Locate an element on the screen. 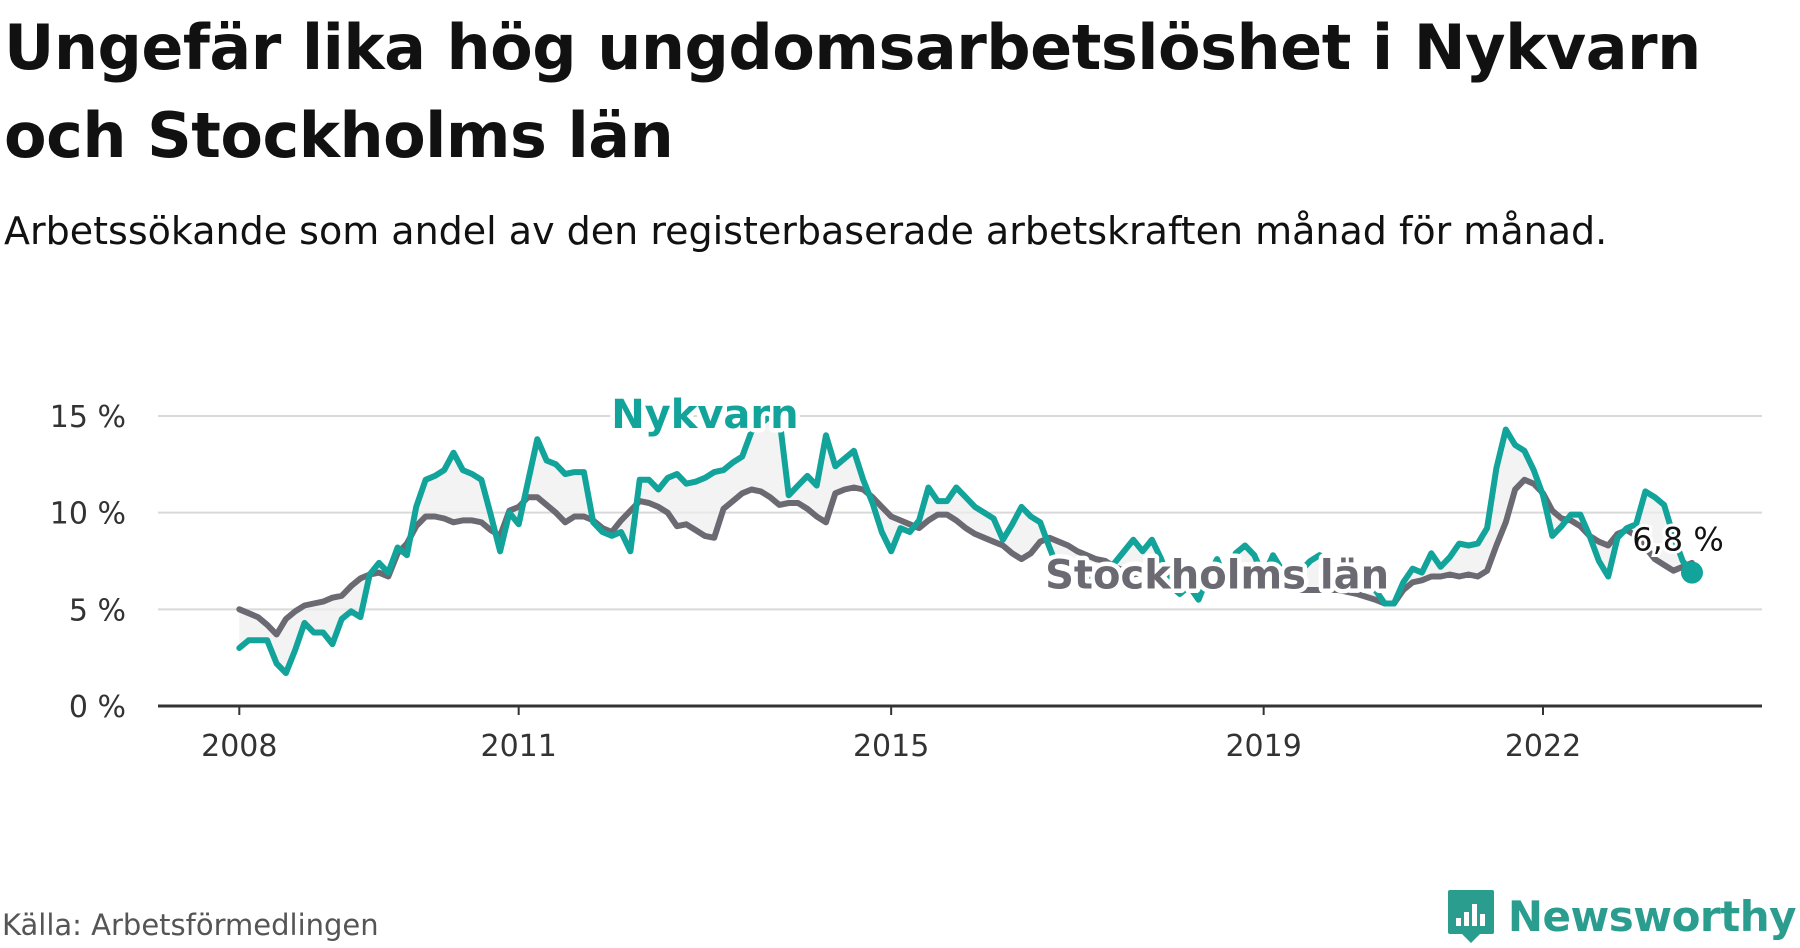 This screenshot has width=1800, height=948. brand-name: Newsworthy is located at coordinates (1652, 916).